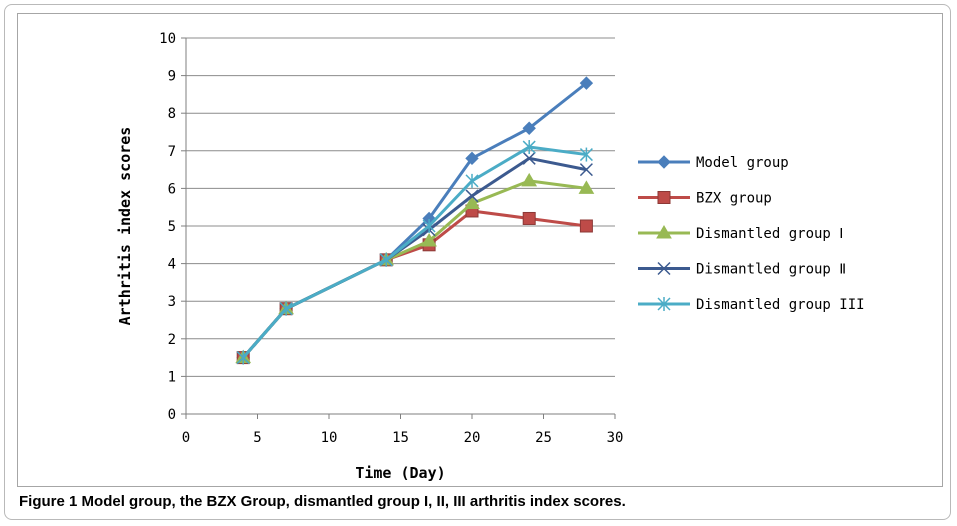 The image size is (957, 526). Describe the element at coordinates (172, 152) in the screenshot. I see `y-tick-label: 7` at that location.